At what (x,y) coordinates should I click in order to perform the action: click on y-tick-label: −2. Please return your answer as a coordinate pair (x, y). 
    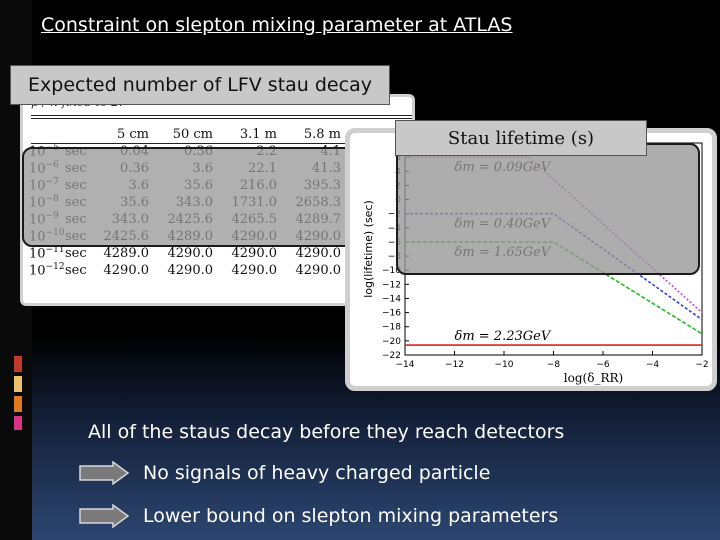
    Looking at the image, I should click on (394, 215).